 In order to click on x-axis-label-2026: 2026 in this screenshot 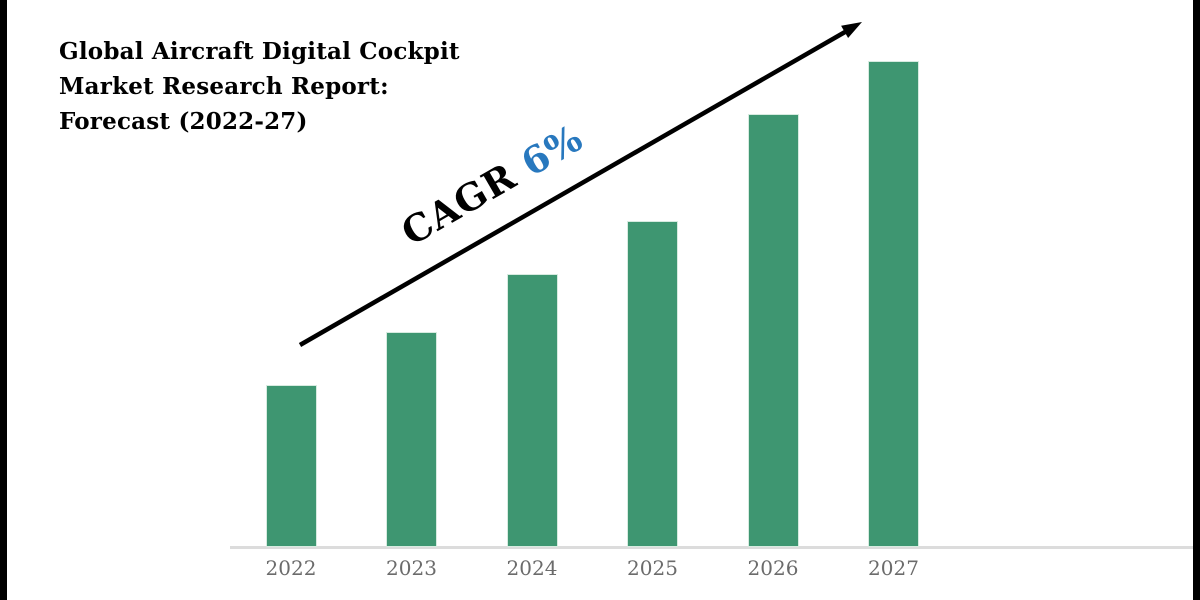, I will do `click(773, 568)`.